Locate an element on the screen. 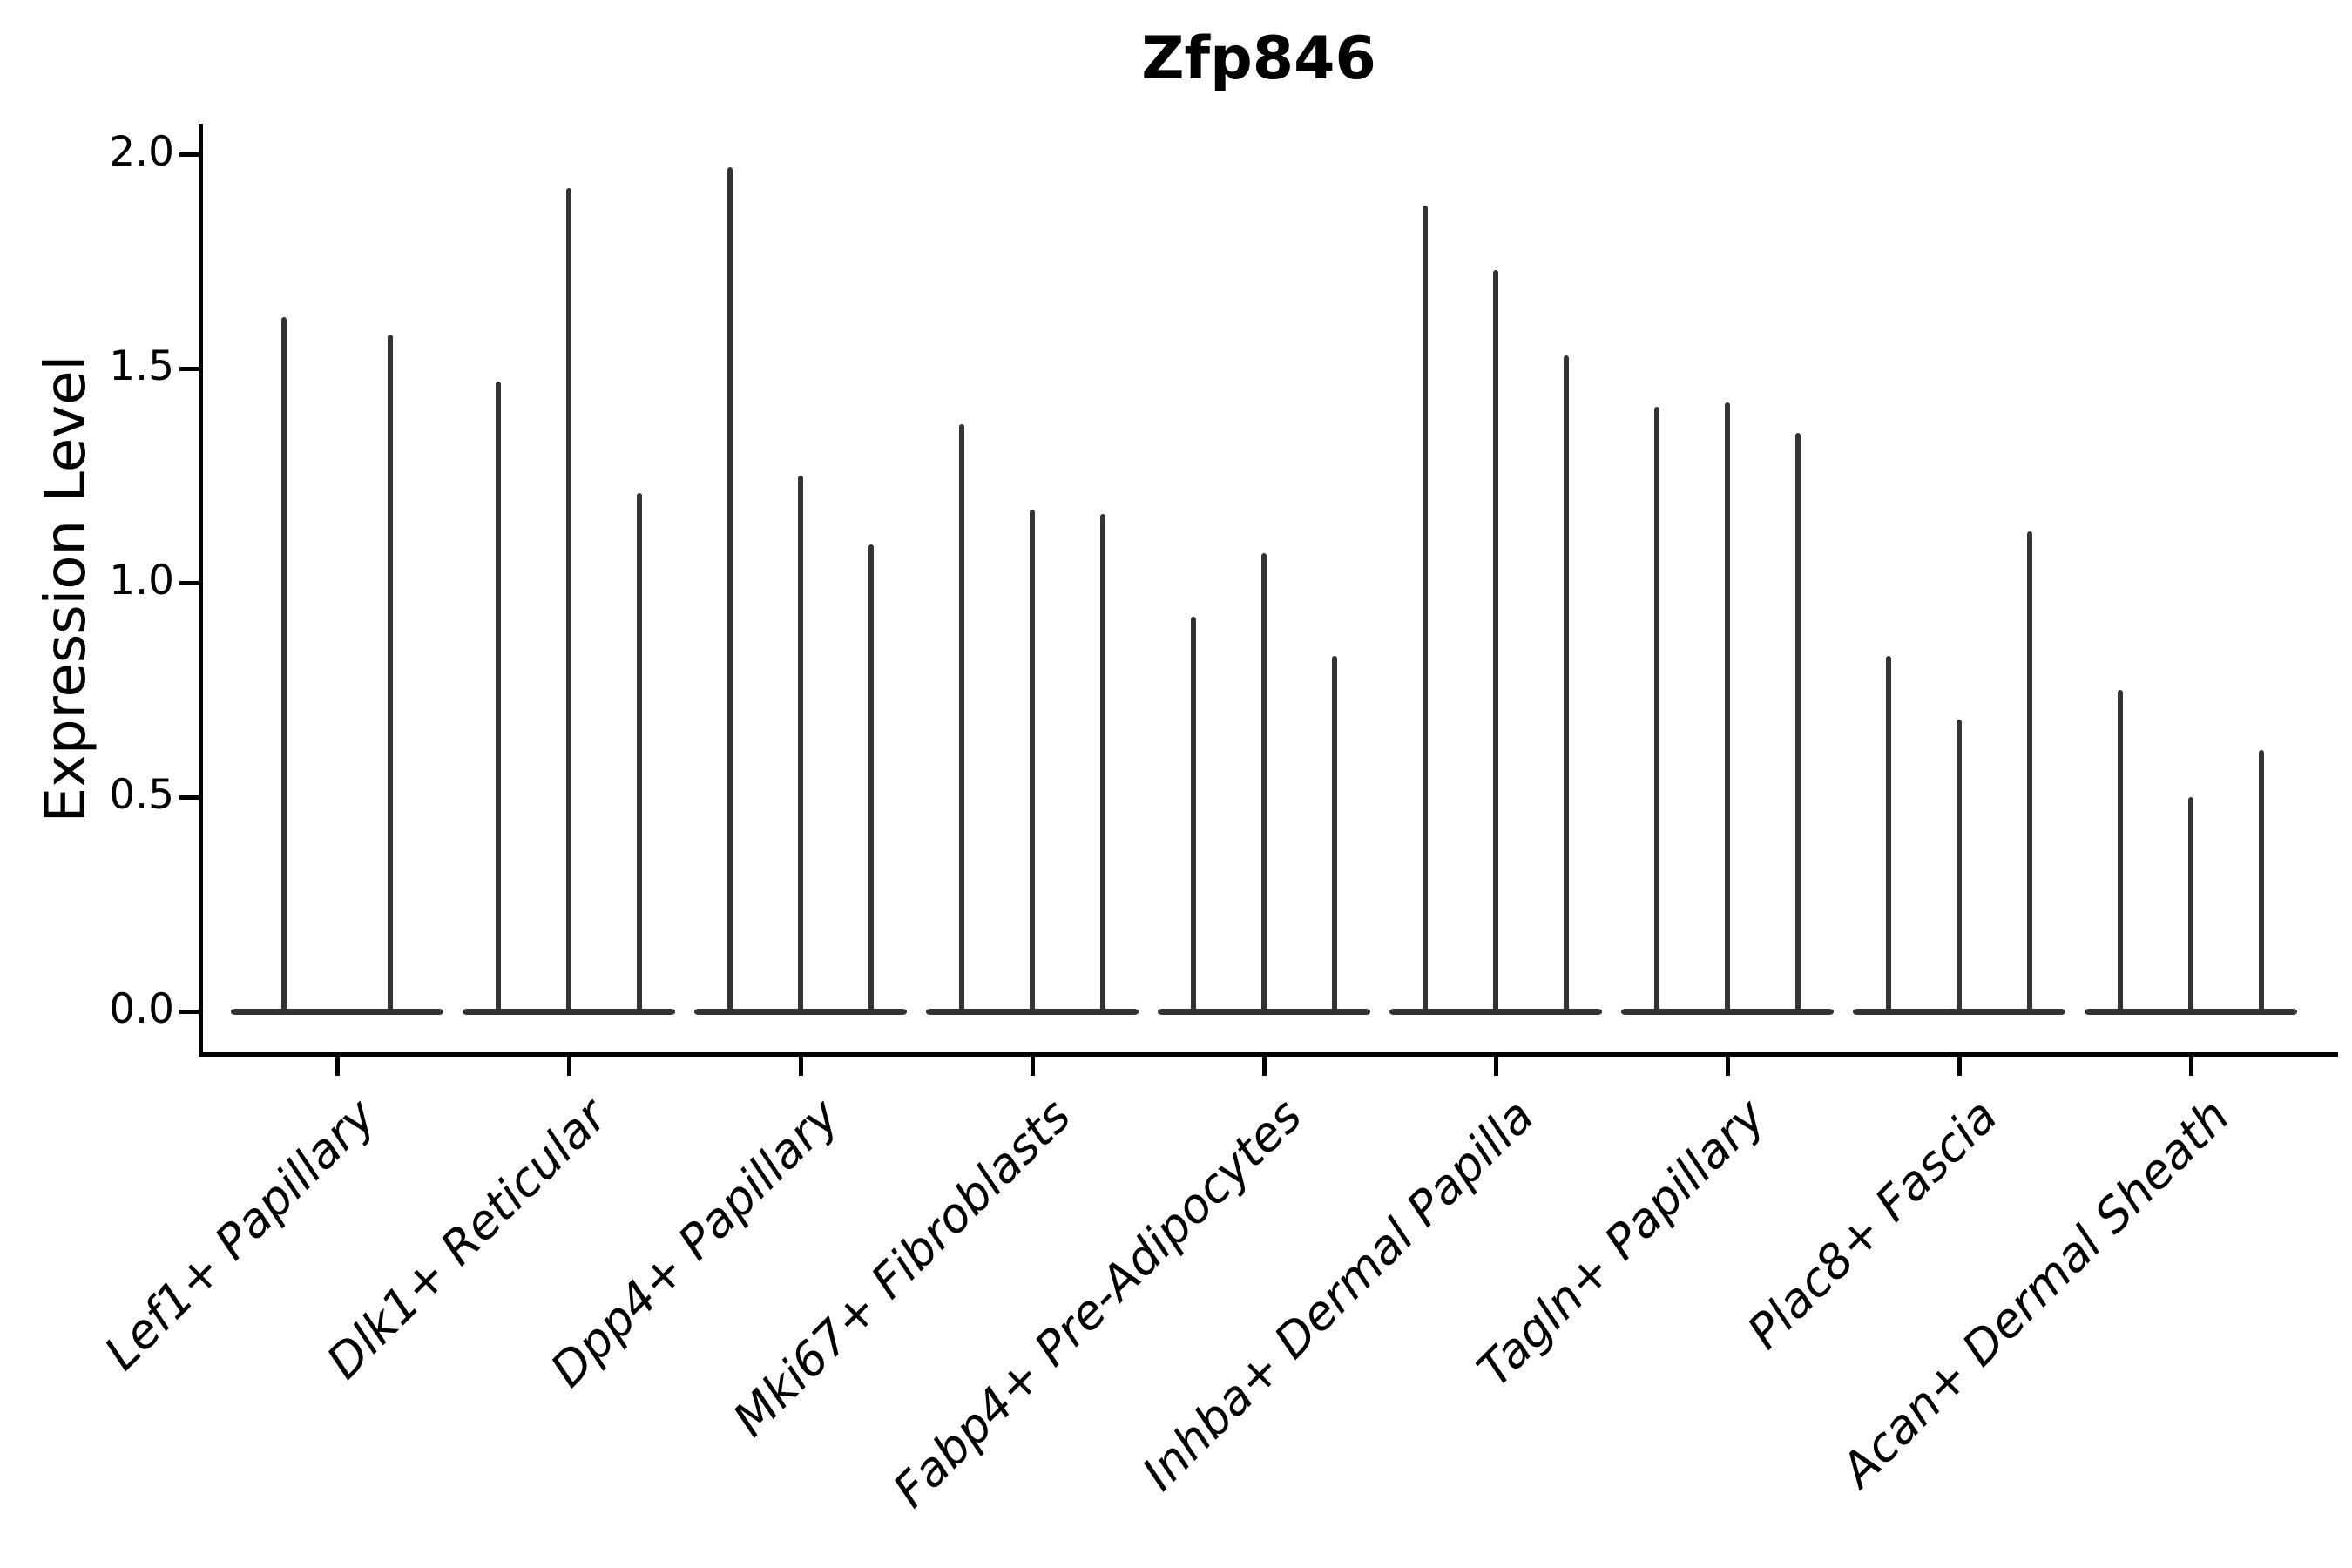 Image resolution: width=2352 pixels, height=1568 pixels. x-tick-label: Inhba+ Dermal Papilla is located at coordinates (1338, 1295).